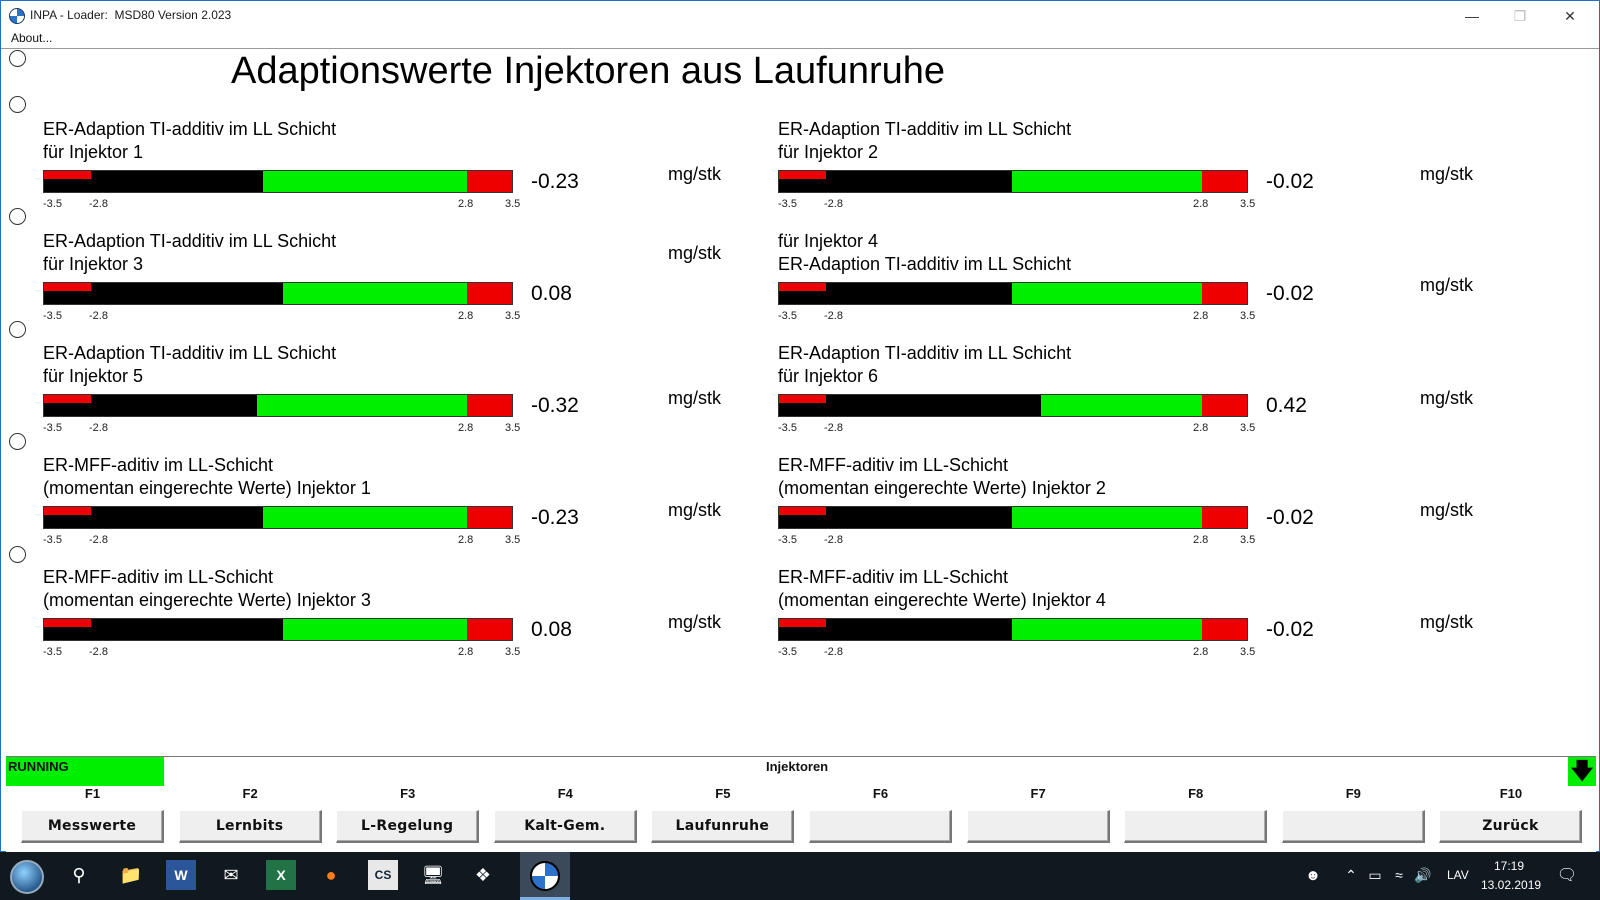 Image resolution: width=1600 pixels, height=900 pixels. I want to click on start-icon, so click(27, 877).